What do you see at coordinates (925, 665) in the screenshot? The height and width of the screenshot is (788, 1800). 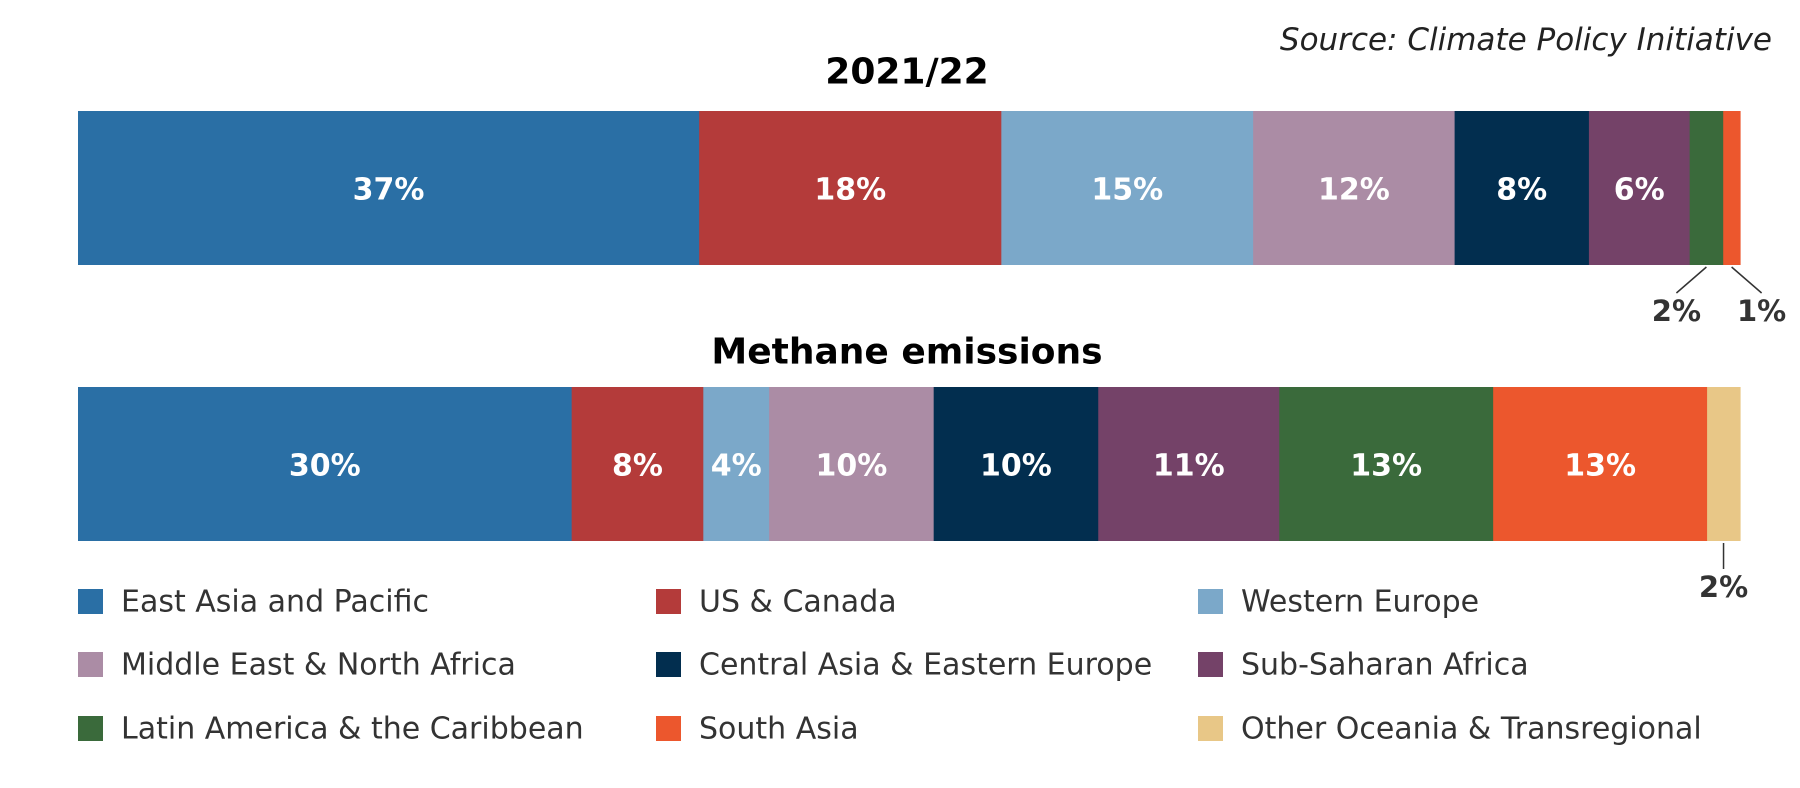 I see `legend-label: Central Asia & Eastern Europe` at bounding box center [925, 665].